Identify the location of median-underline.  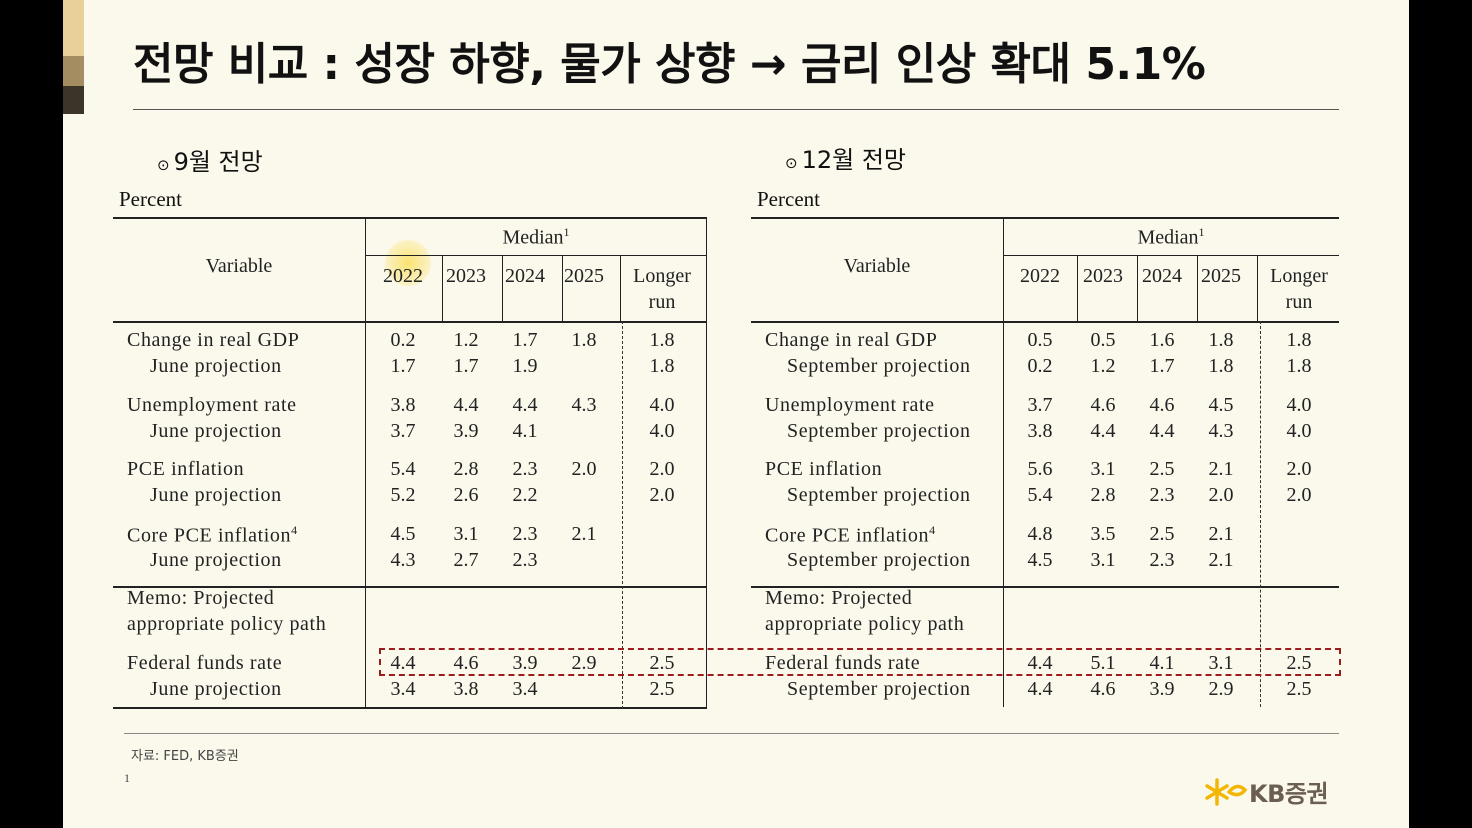
(1171, 255).